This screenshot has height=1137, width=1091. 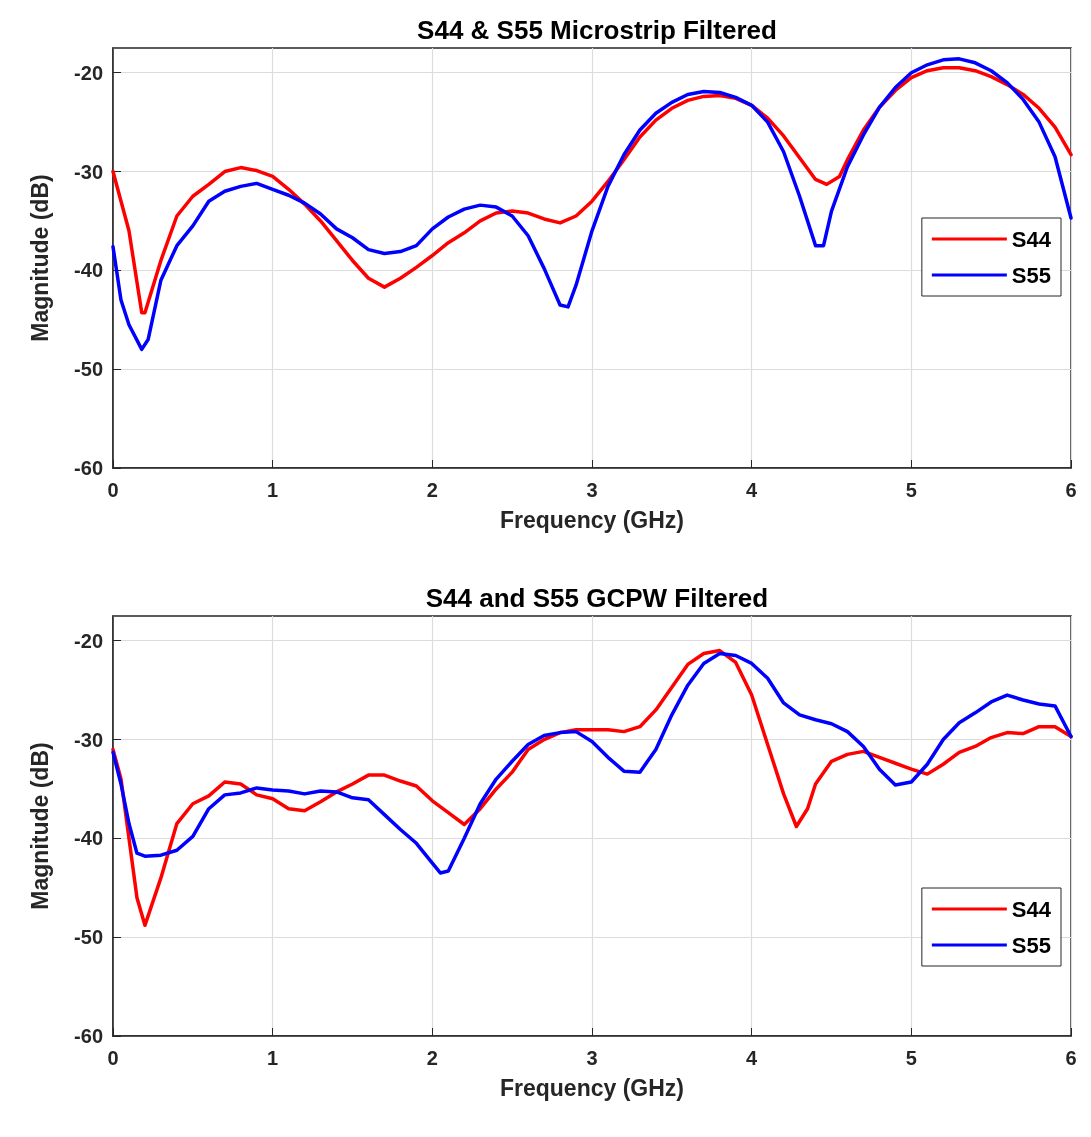 What do you see at coordinates (597, 30) in the screenshot?
I see `chart-title: S44 & S55 Microstrip Filtered` at bounding box center [597, 30].